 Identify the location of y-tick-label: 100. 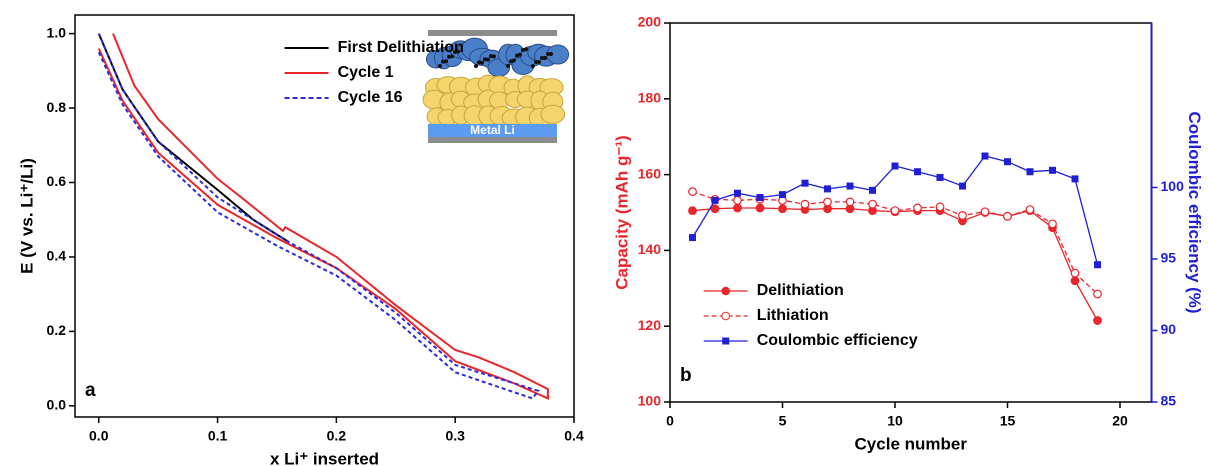
(650, 401).